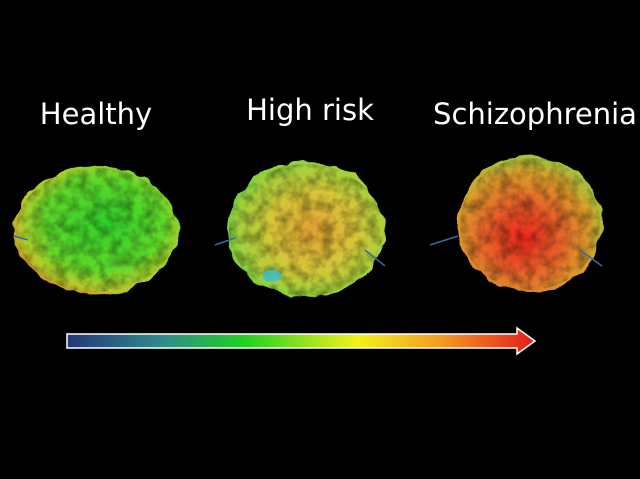 This screenshot has height=479, width=640. What do you see at coordinates (310, 110) in the screenshot?
I see `label: High risk` at bounding box center [310, 110].